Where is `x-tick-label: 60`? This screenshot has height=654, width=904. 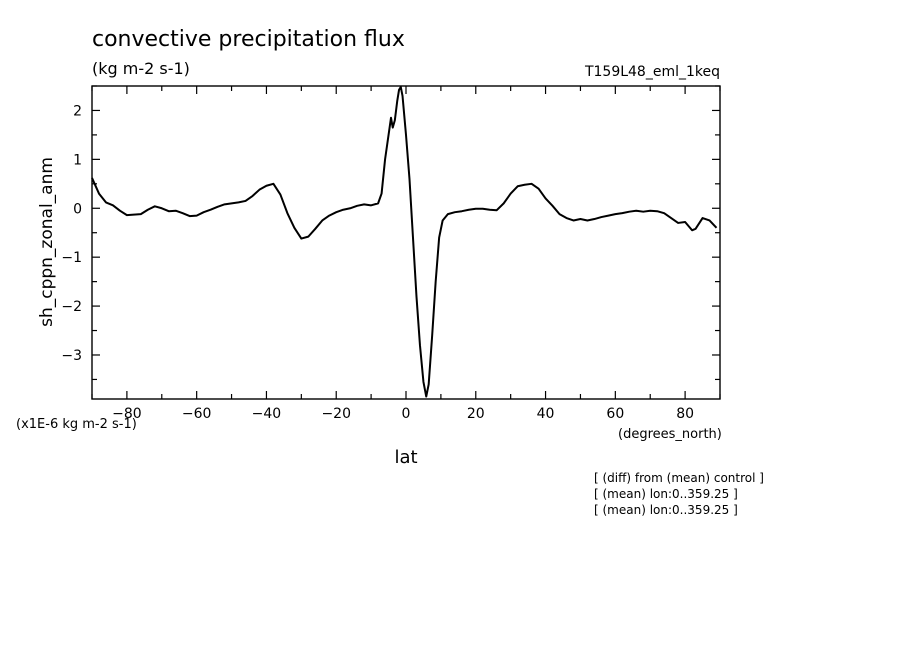 x-tick-label: 60 is located at coordinates (615, 414).